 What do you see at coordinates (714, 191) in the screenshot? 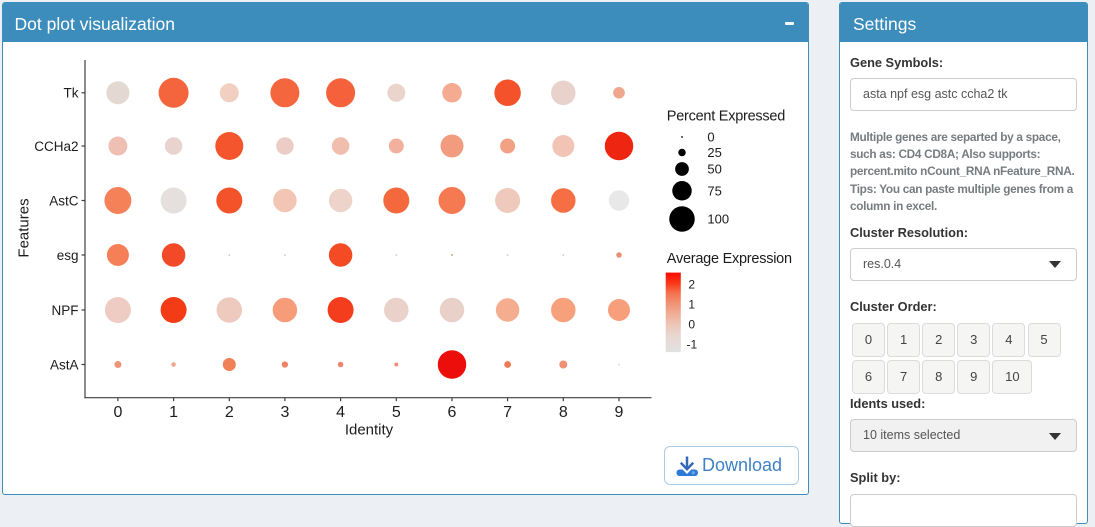
I see `svg-text: 75` at bounding box center [714, 191].